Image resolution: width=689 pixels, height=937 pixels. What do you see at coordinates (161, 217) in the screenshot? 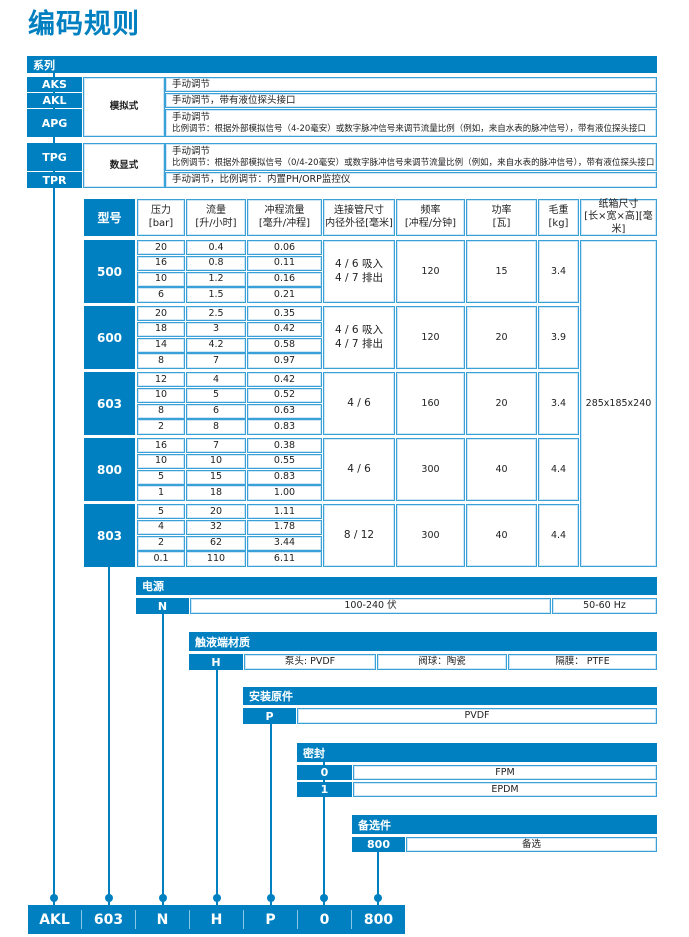
I see `table-header: 压力 [bar]` at bounding box center [161, 217].